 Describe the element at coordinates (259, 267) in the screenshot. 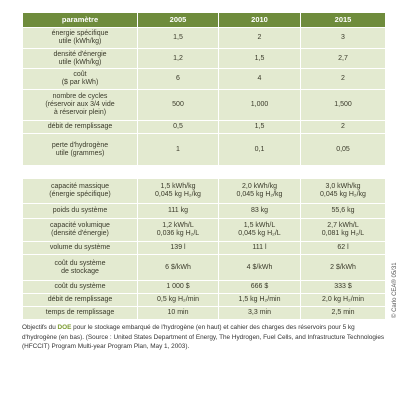

I see `cell: 4 $/kWh` at that location.